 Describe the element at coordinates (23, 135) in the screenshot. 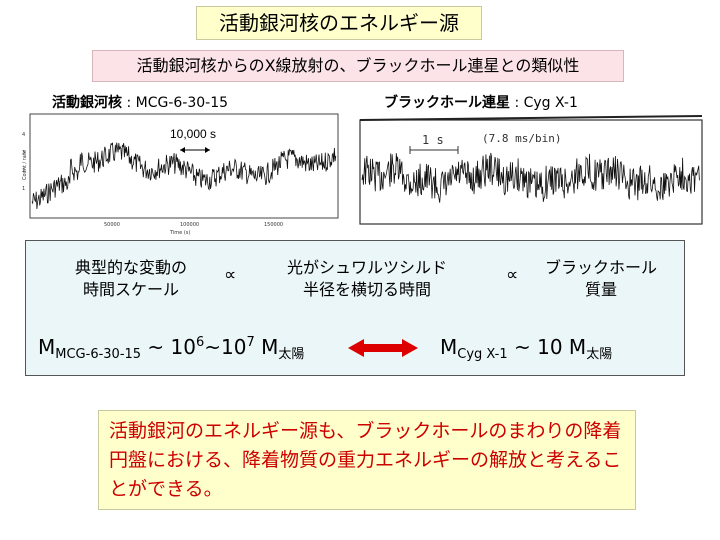

I see `agn-y-tick: 4` at that location.